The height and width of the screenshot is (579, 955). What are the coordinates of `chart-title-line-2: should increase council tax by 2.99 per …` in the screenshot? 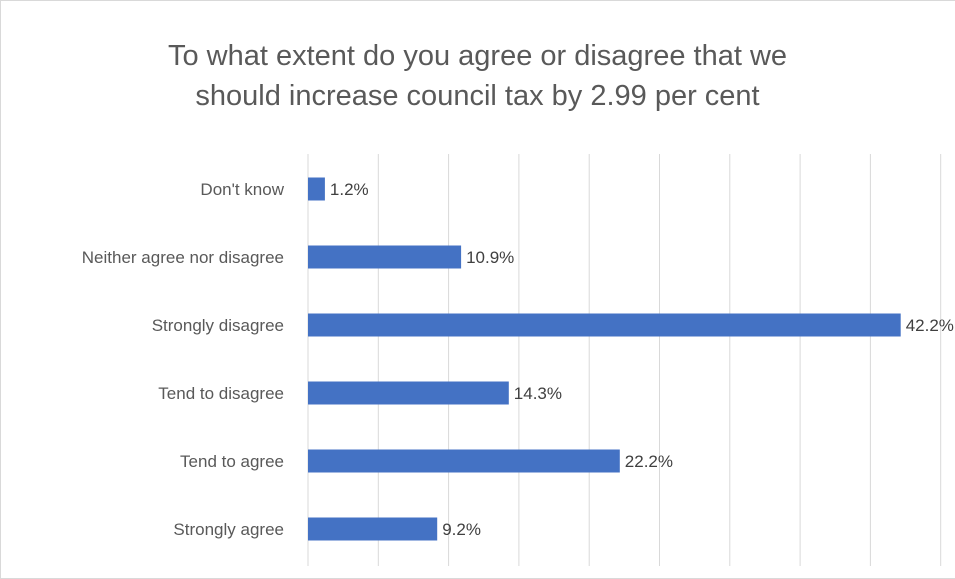 It's located at (477, 96).